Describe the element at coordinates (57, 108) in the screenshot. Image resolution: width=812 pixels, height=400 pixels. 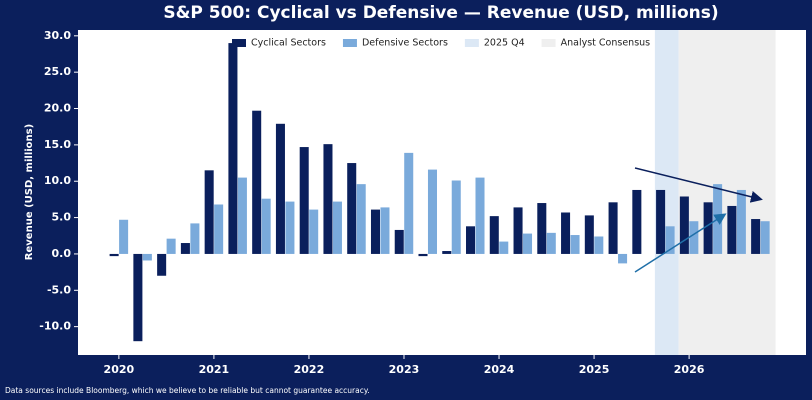
I see `y-tick-label: 20.0` at that location.